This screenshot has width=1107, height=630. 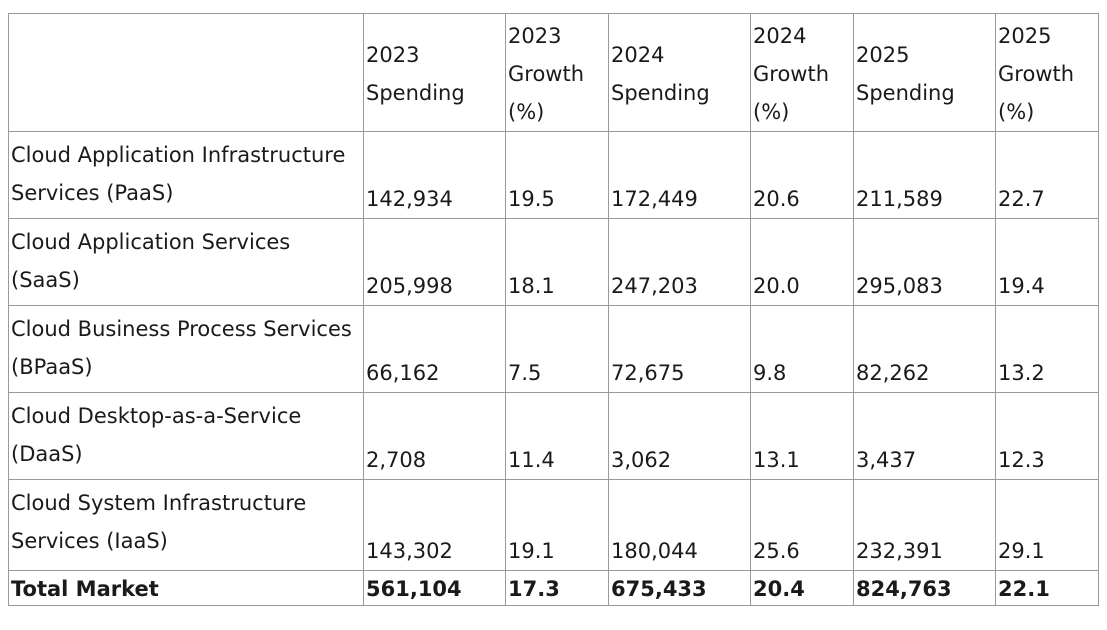 I want to click on cell-2025-growth: 22.7, so click(x=1047, y=175).